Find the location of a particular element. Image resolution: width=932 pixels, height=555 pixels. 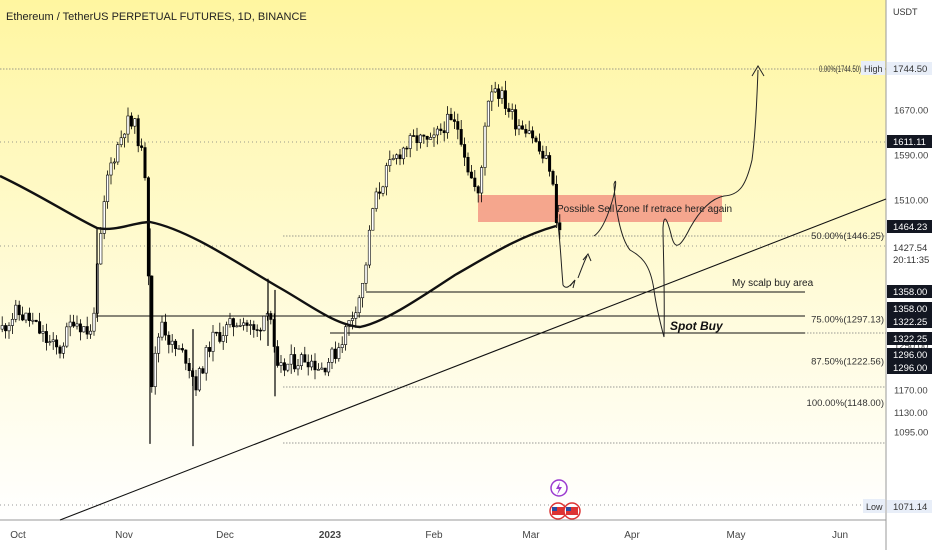

price-tag-4: 20:11:35 is located at coordinates (911, 260).